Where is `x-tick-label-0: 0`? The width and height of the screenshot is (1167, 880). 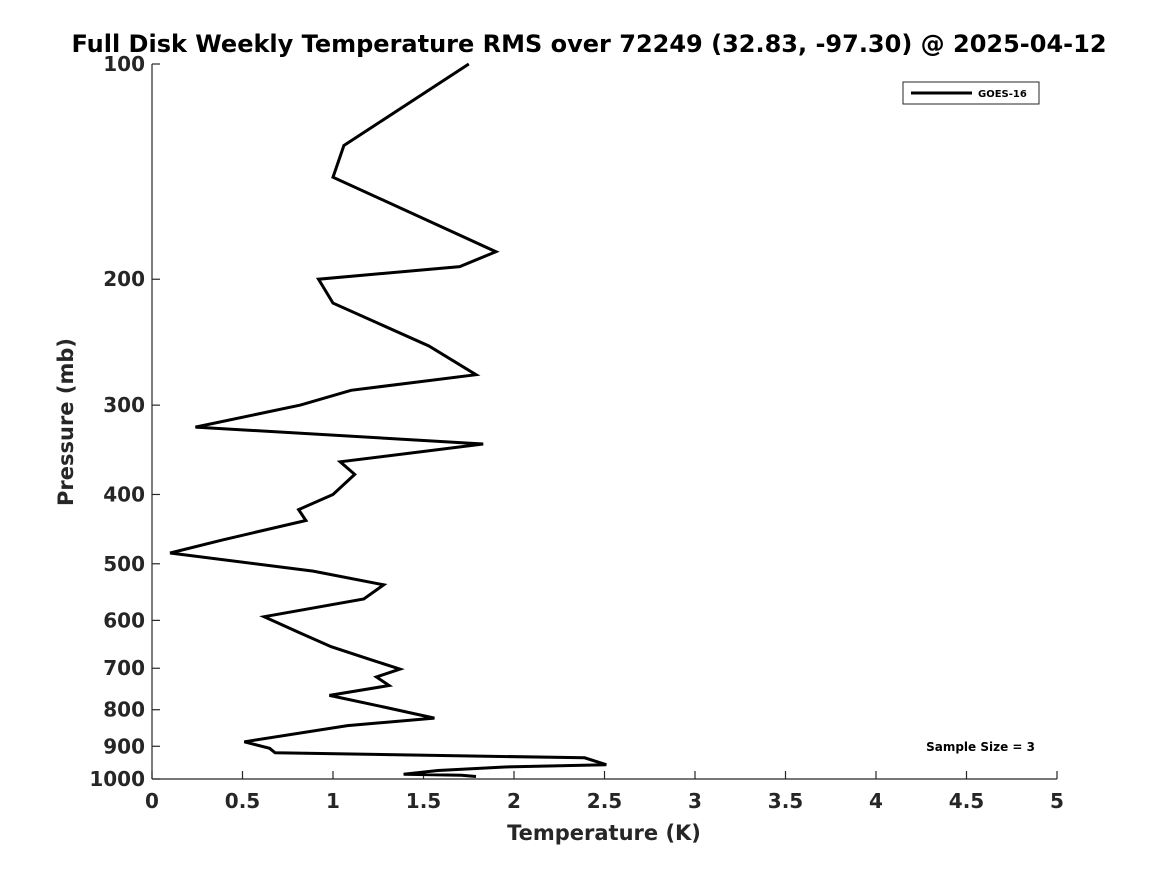
x-tick-label-0: 0 is located at coordinates (152, 801).